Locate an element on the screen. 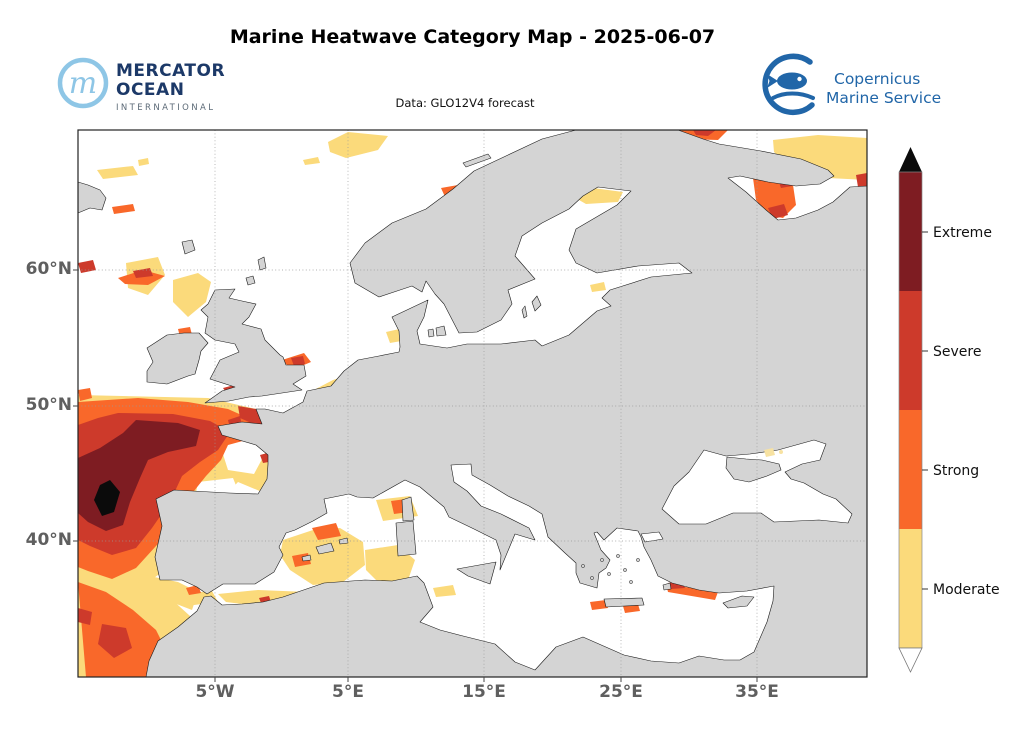 This screenshot has width=1024, height=730. x-tick-label-5e: 5°E is located at coordinates (348, 692).